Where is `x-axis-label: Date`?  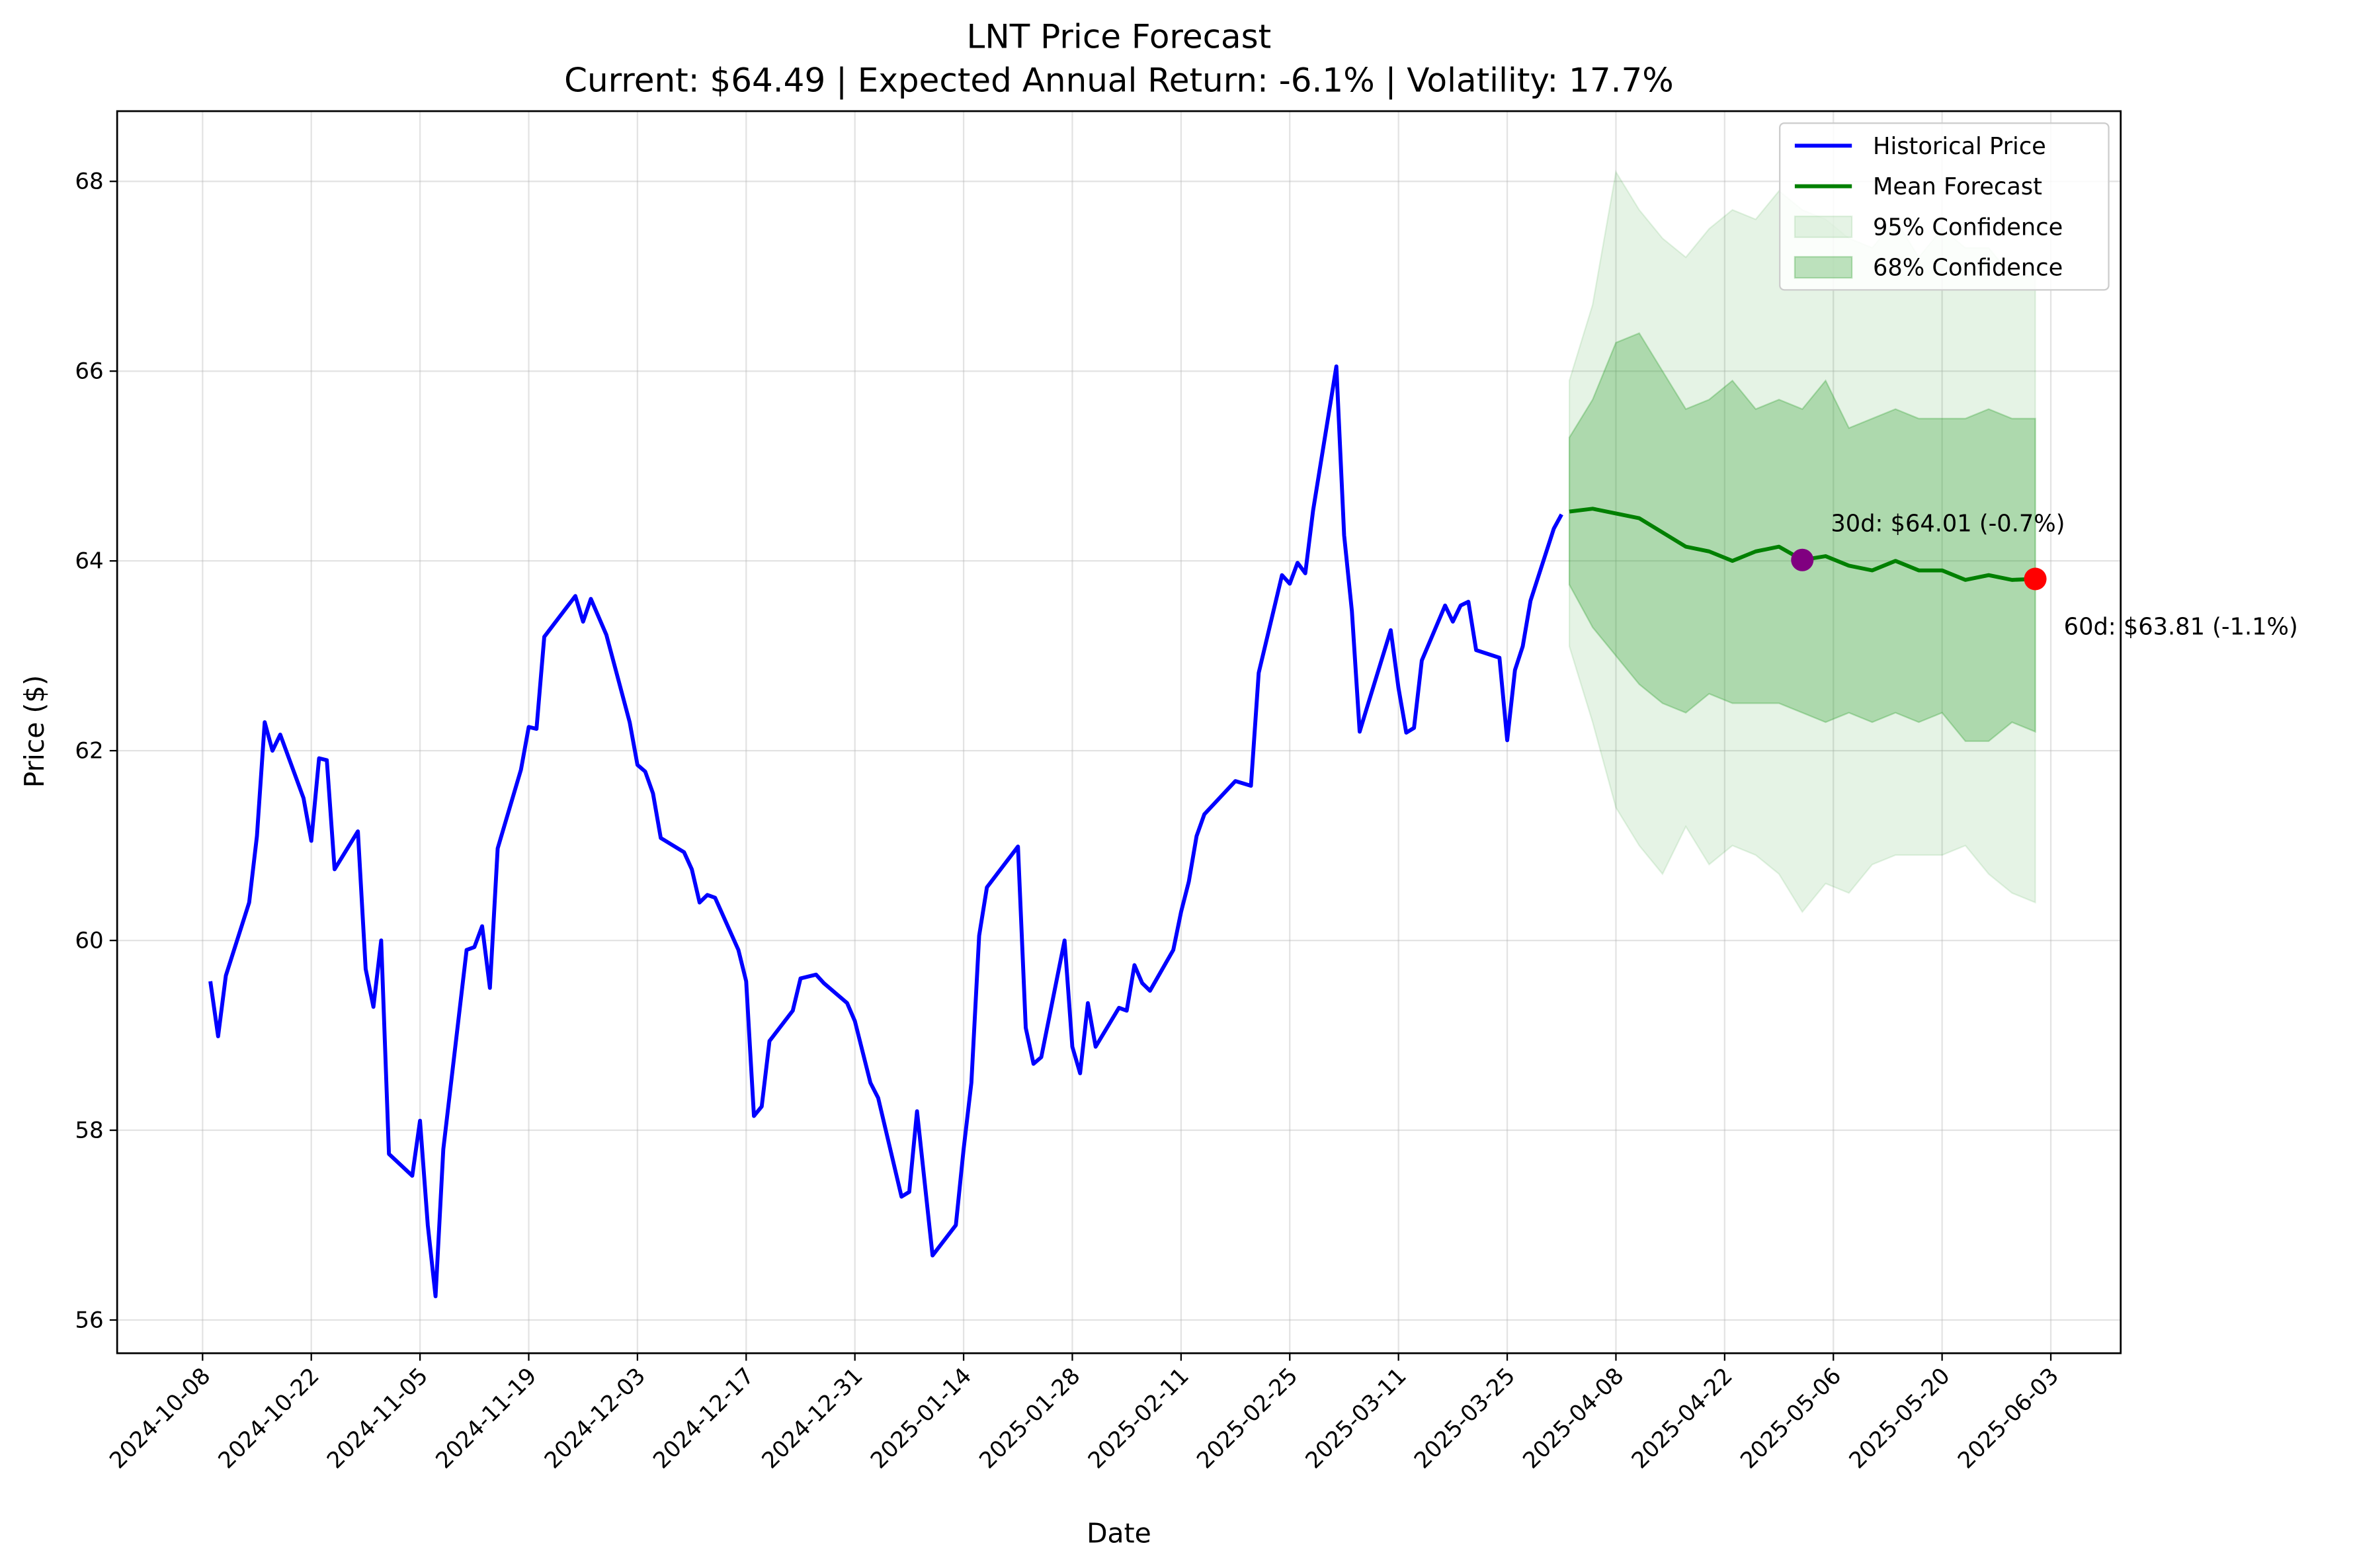
x-axis-label: Date is located at coordinates (1119, 1533).